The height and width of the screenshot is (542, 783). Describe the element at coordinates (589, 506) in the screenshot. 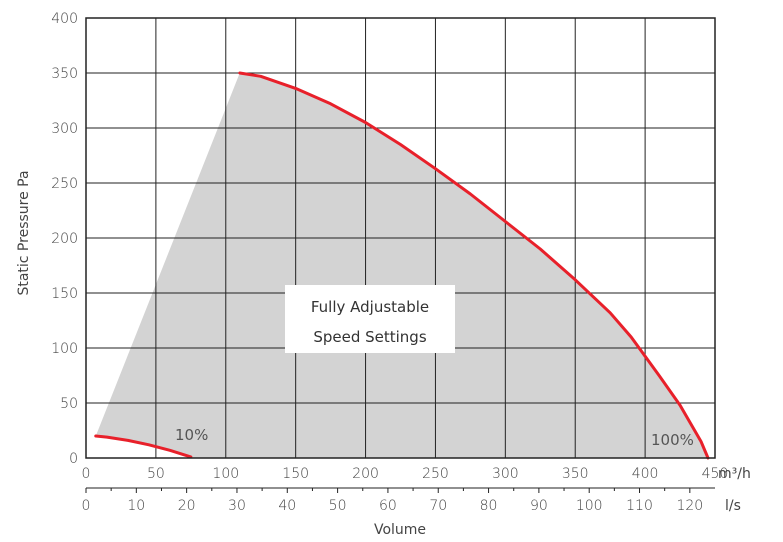

I see `x-tick-label-ls: 100` at that location.